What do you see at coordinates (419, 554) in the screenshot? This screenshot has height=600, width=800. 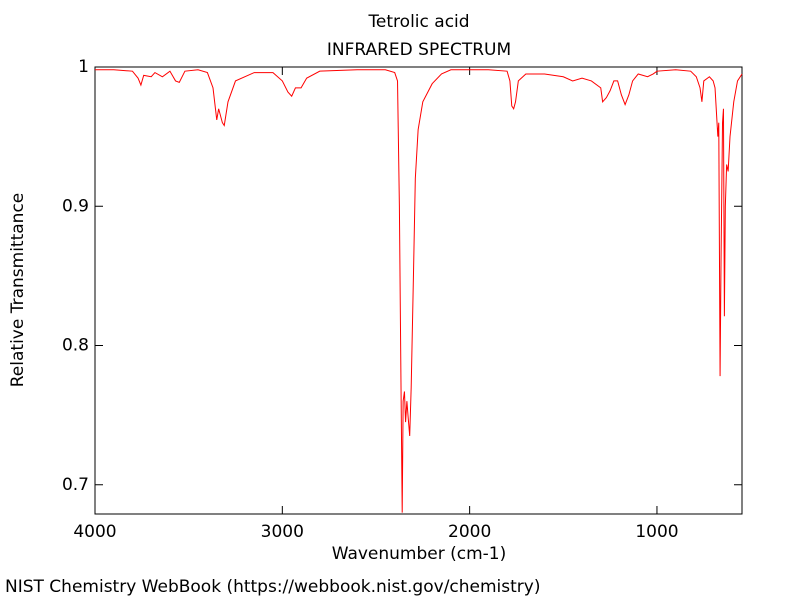 I see `x-axis-label: Wavenumber (cm-1)` at bounding box center [419, 554].